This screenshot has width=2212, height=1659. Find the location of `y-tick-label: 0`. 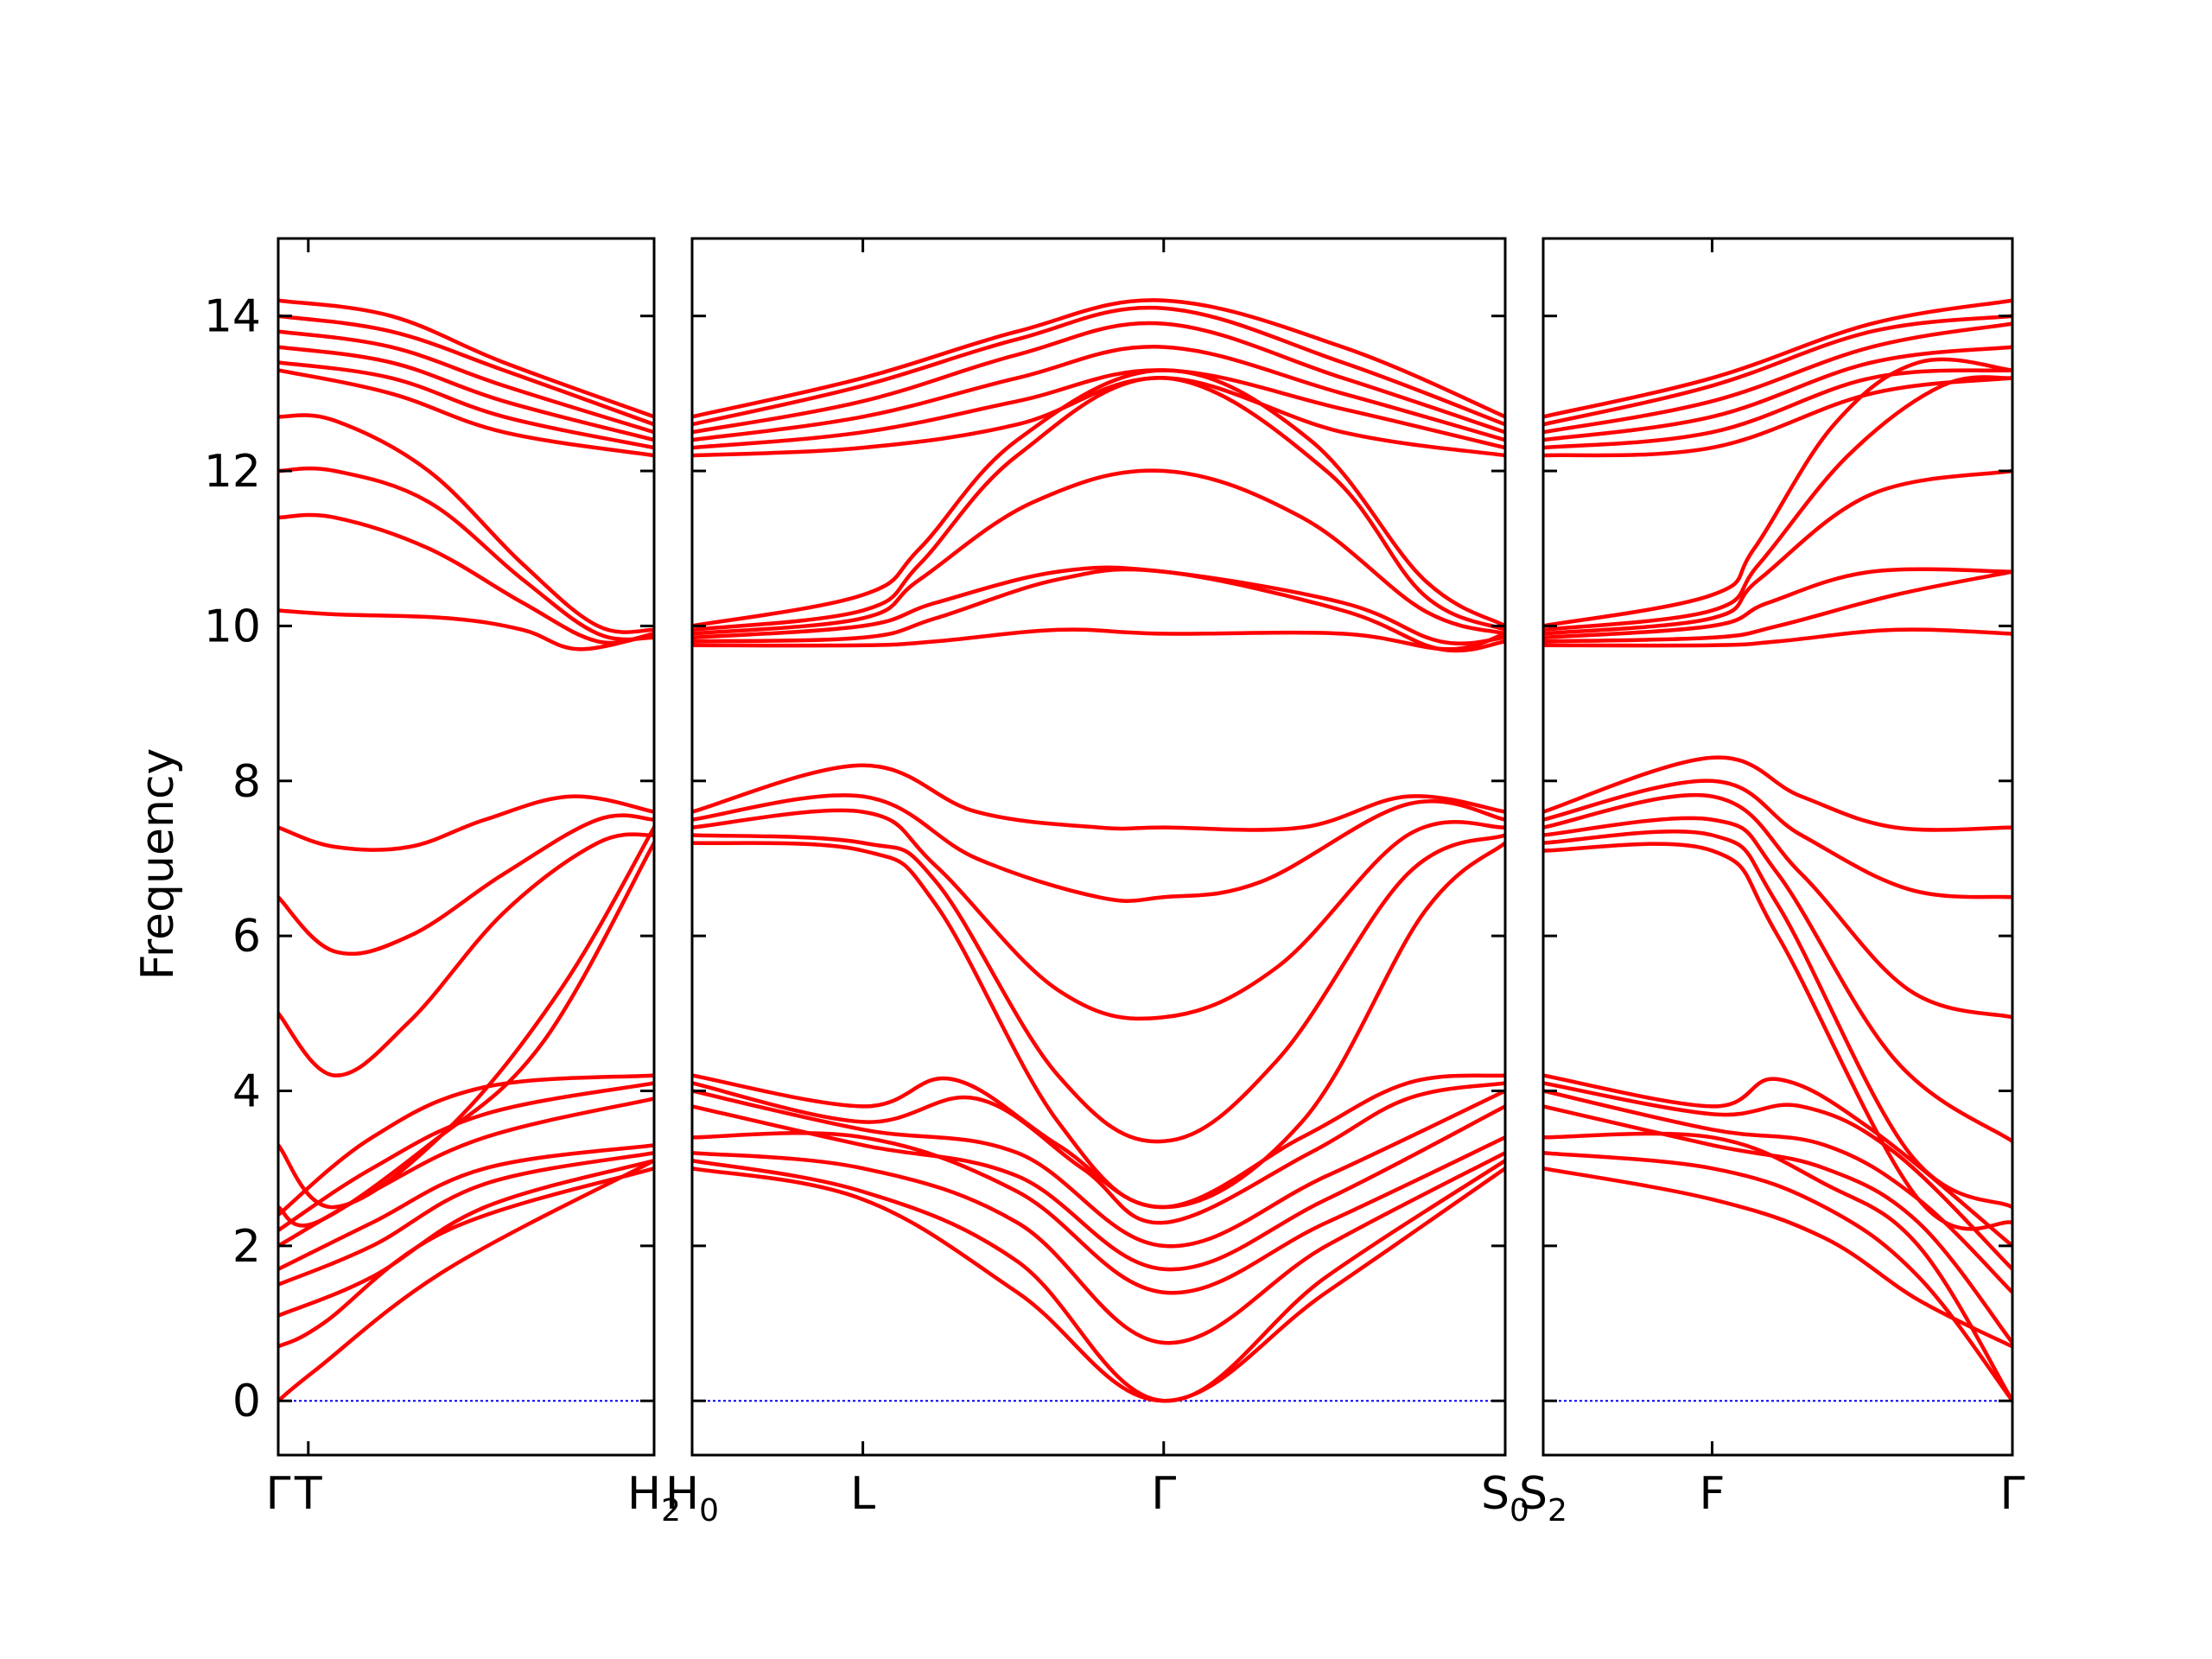

y-tick-label: 0 is located at coordinates (246, 1401).